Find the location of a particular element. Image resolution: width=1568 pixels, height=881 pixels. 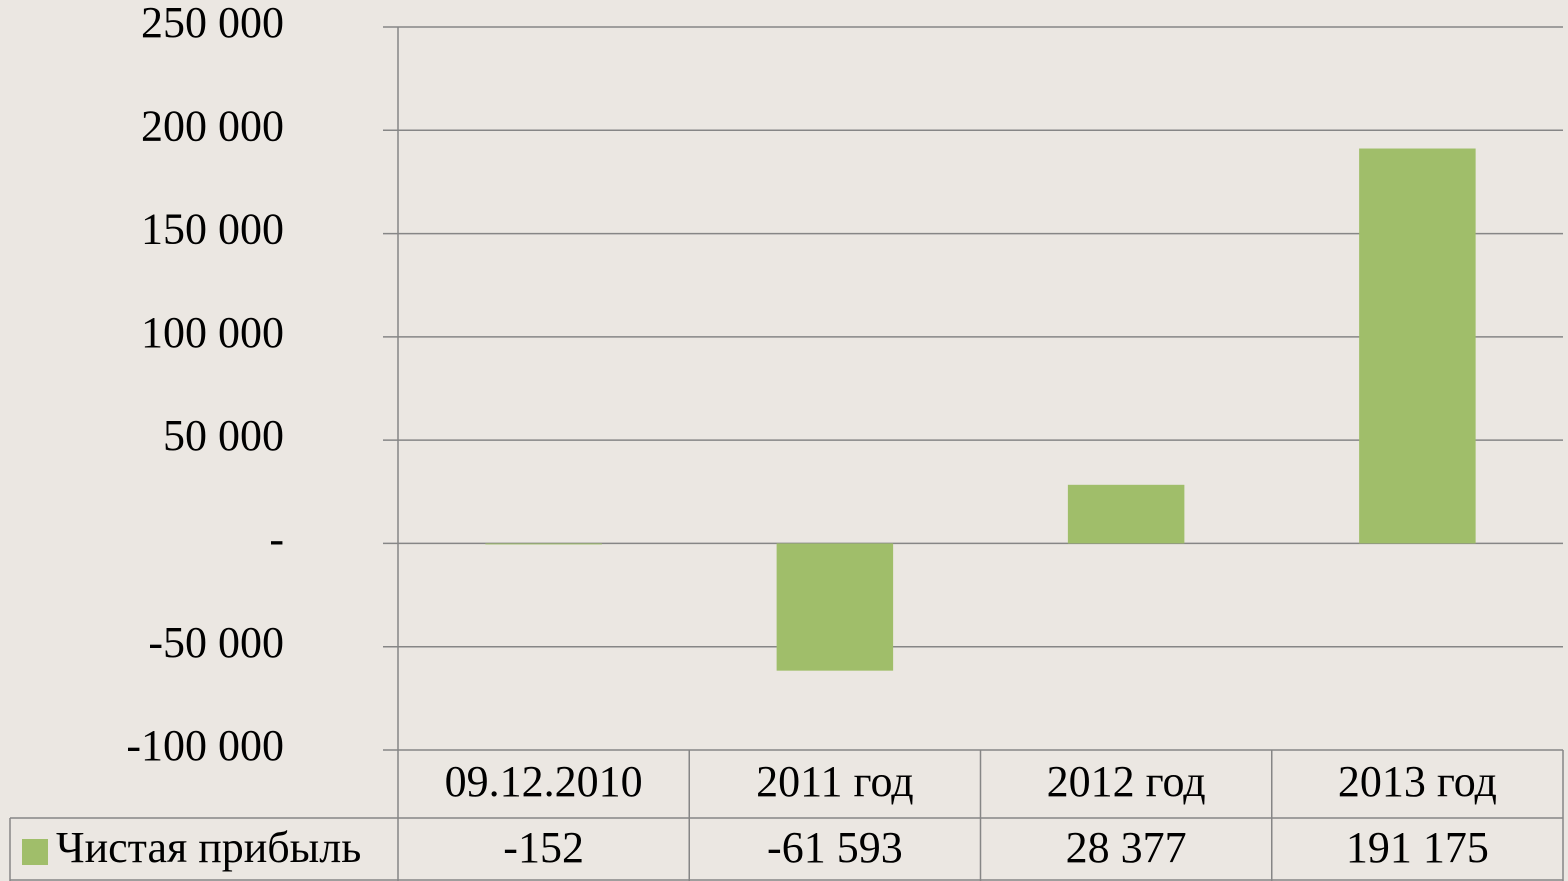

y-tick-label: -100 000 is located at coordinates (205, 745).